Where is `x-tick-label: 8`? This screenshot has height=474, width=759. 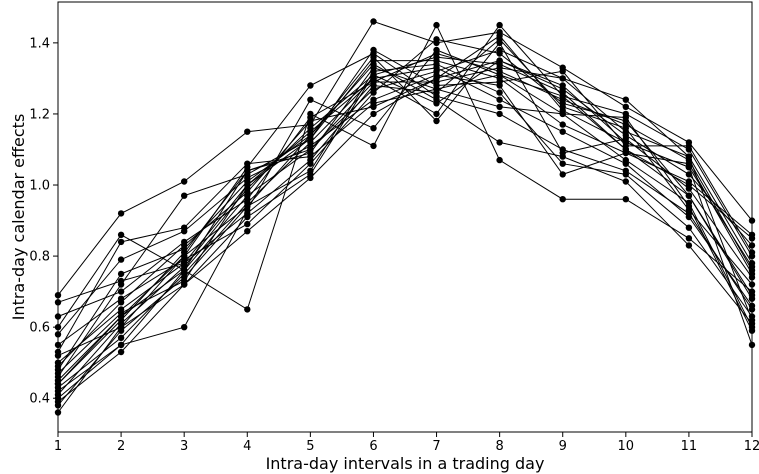 x-tick-label: 8 is located at coordinates (499, 446).